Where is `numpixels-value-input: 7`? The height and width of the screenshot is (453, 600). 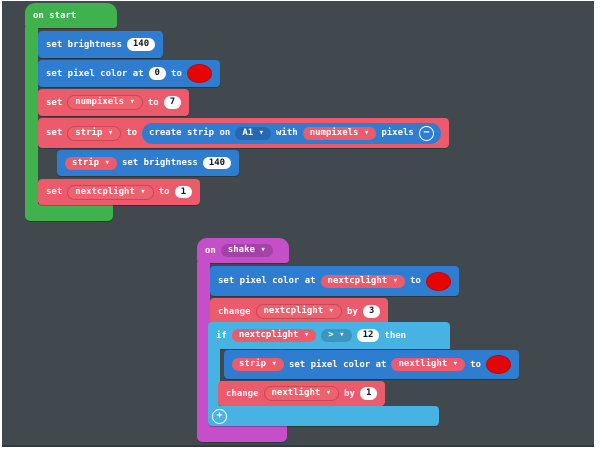 numpixels-value-input: 7 is located at coordinates (172, 102).